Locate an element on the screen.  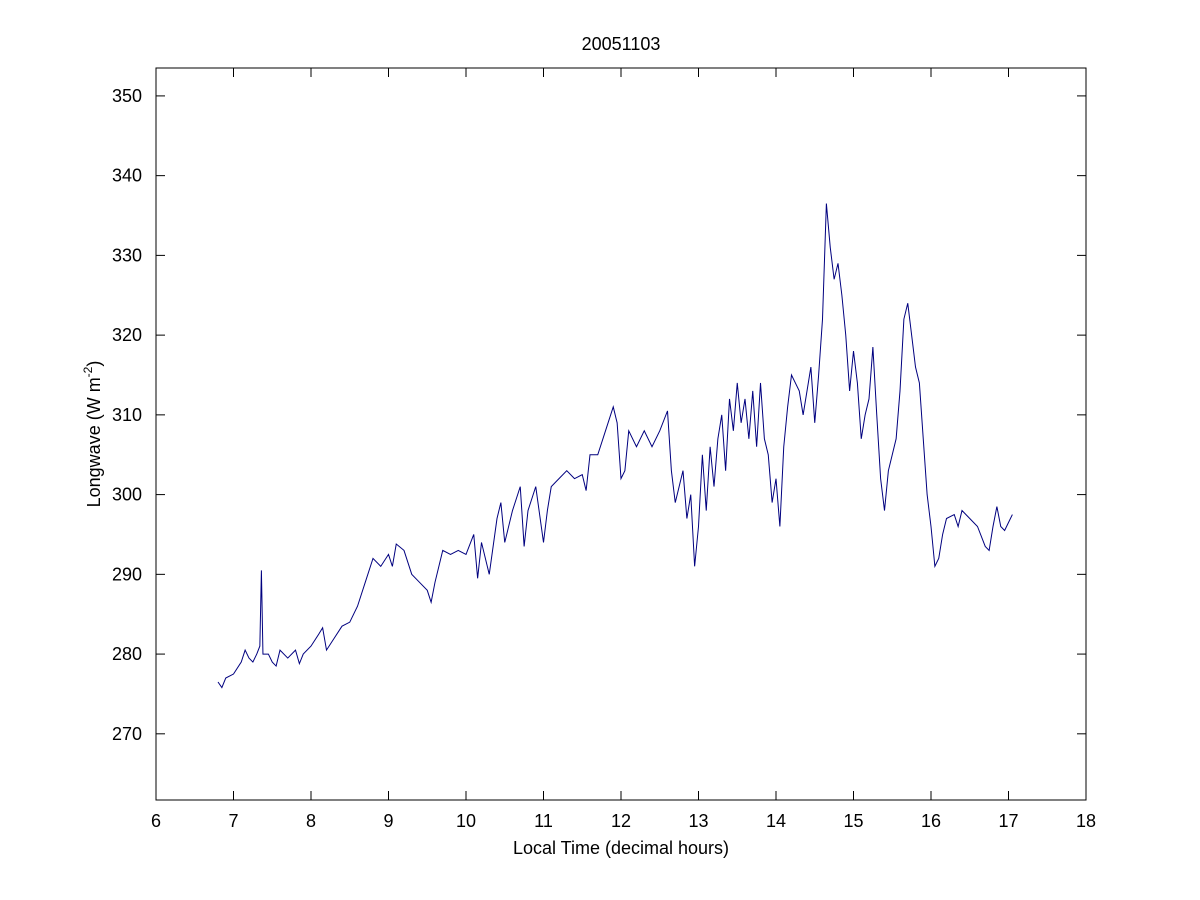
y-tick-label: 300 is located at coordinates (127, 495).